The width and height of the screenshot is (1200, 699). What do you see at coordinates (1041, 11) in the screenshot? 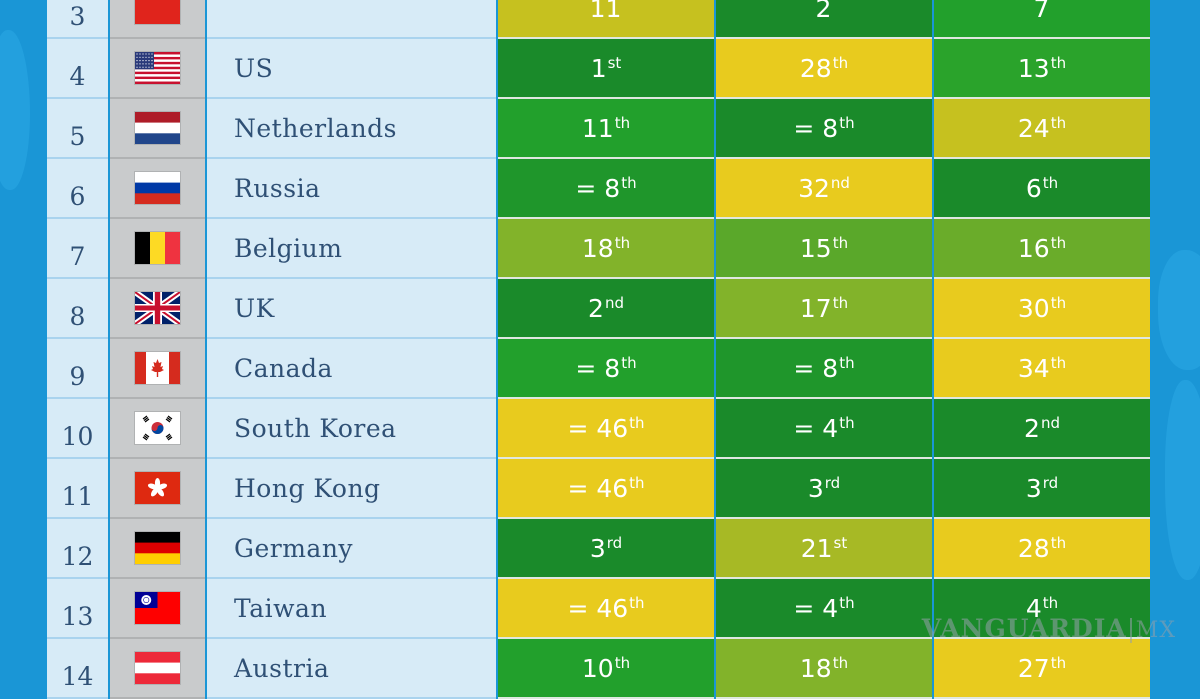
I see `score-number: 7` at bounding box center [1041, 11].